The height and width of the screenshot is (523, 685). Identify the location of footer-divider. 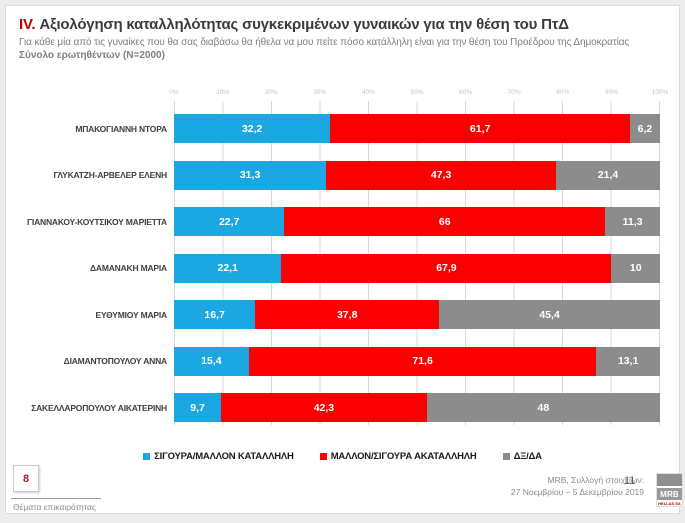
(56, 498).